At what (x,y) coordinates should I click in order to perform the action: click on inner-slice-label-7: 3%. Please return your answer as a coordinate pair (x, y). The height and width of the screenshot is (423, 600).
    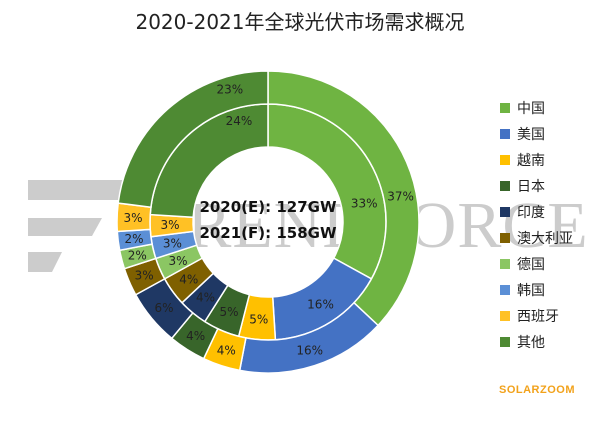
    Looking at the image, I should click on (172, 243).